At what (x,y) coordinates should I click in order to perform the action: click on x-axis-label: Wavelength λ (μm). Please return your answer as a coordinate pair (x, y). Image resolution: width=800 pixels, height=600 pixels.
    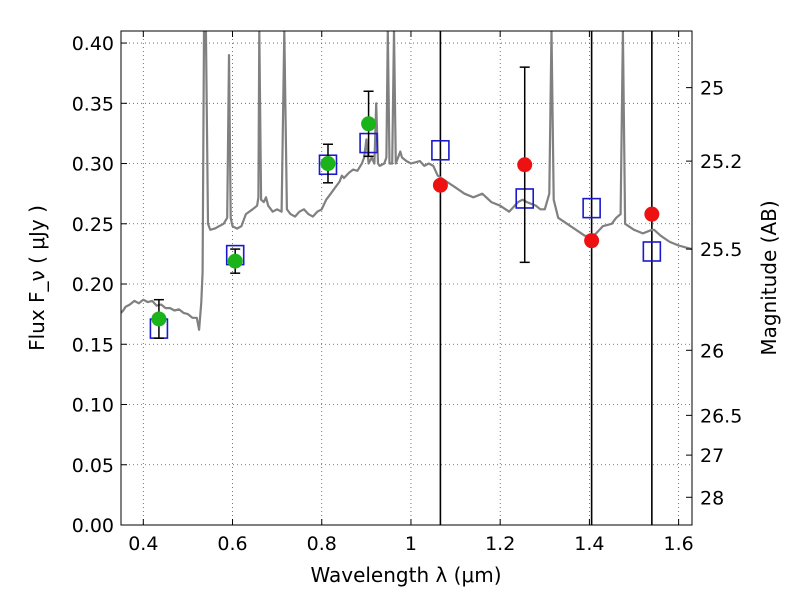
    Looking at the image, I should click on (405, 575).